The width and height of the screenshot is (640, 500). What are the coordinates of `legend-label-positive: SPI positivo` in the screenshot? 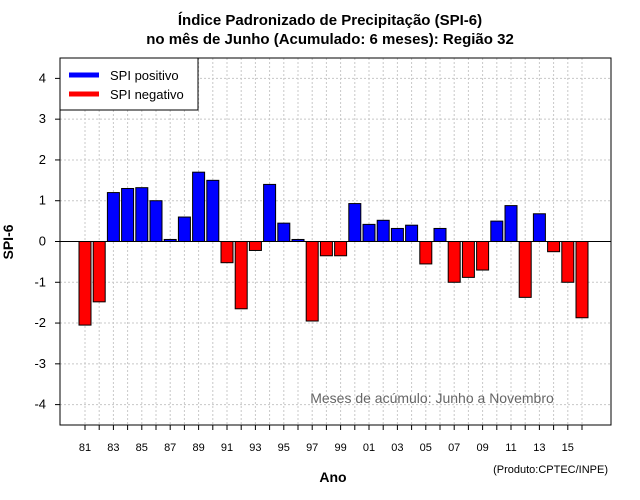 It's located at (144, 75).